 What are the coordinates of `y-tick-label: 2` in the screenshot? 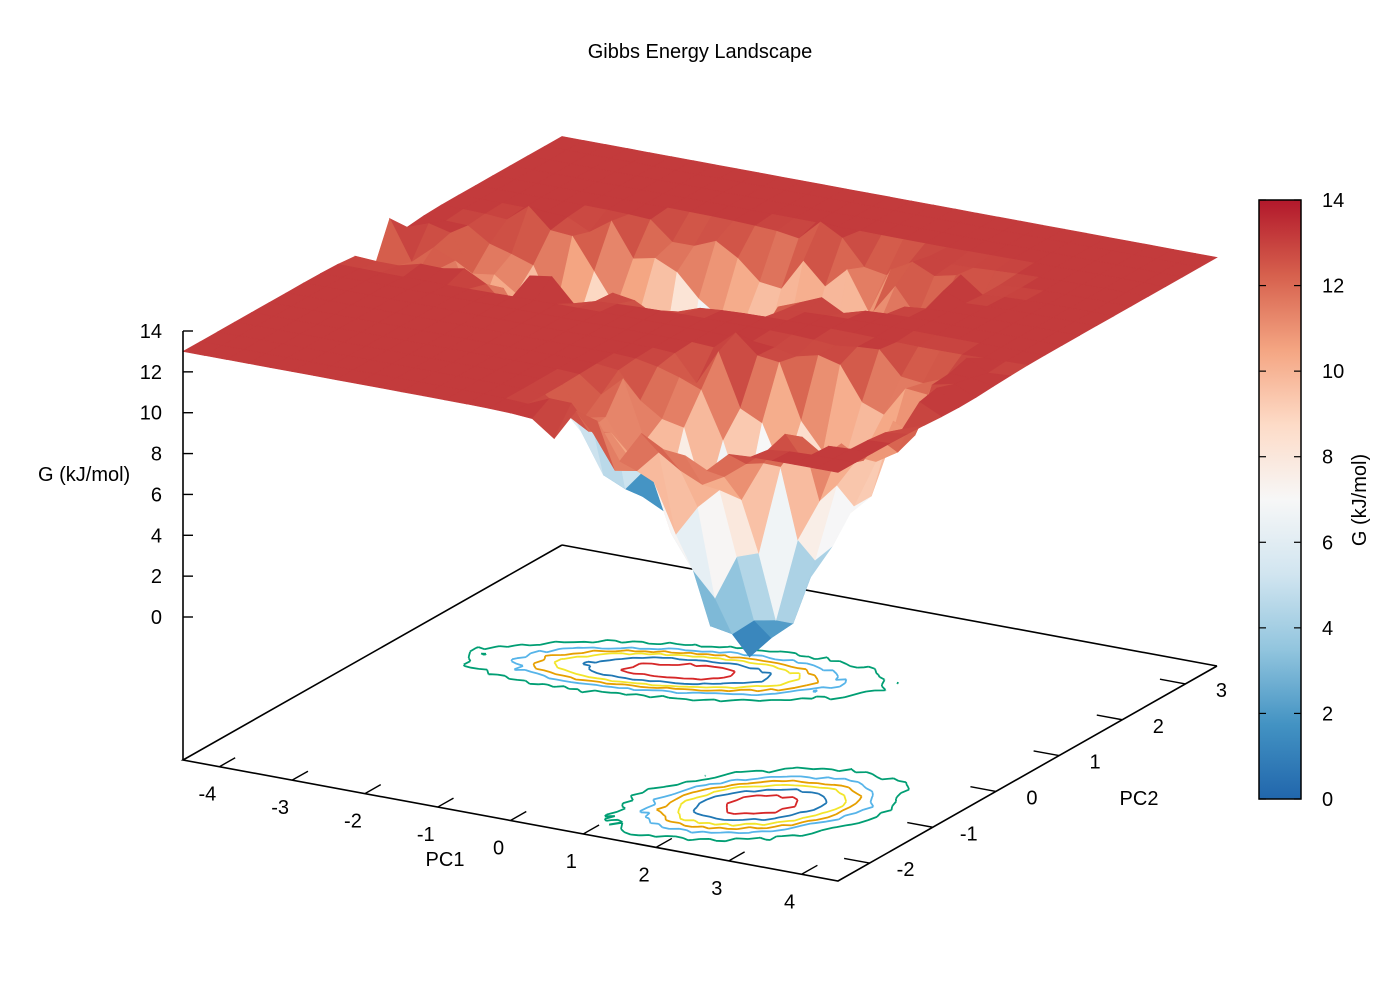 It's located at (1158, 727).